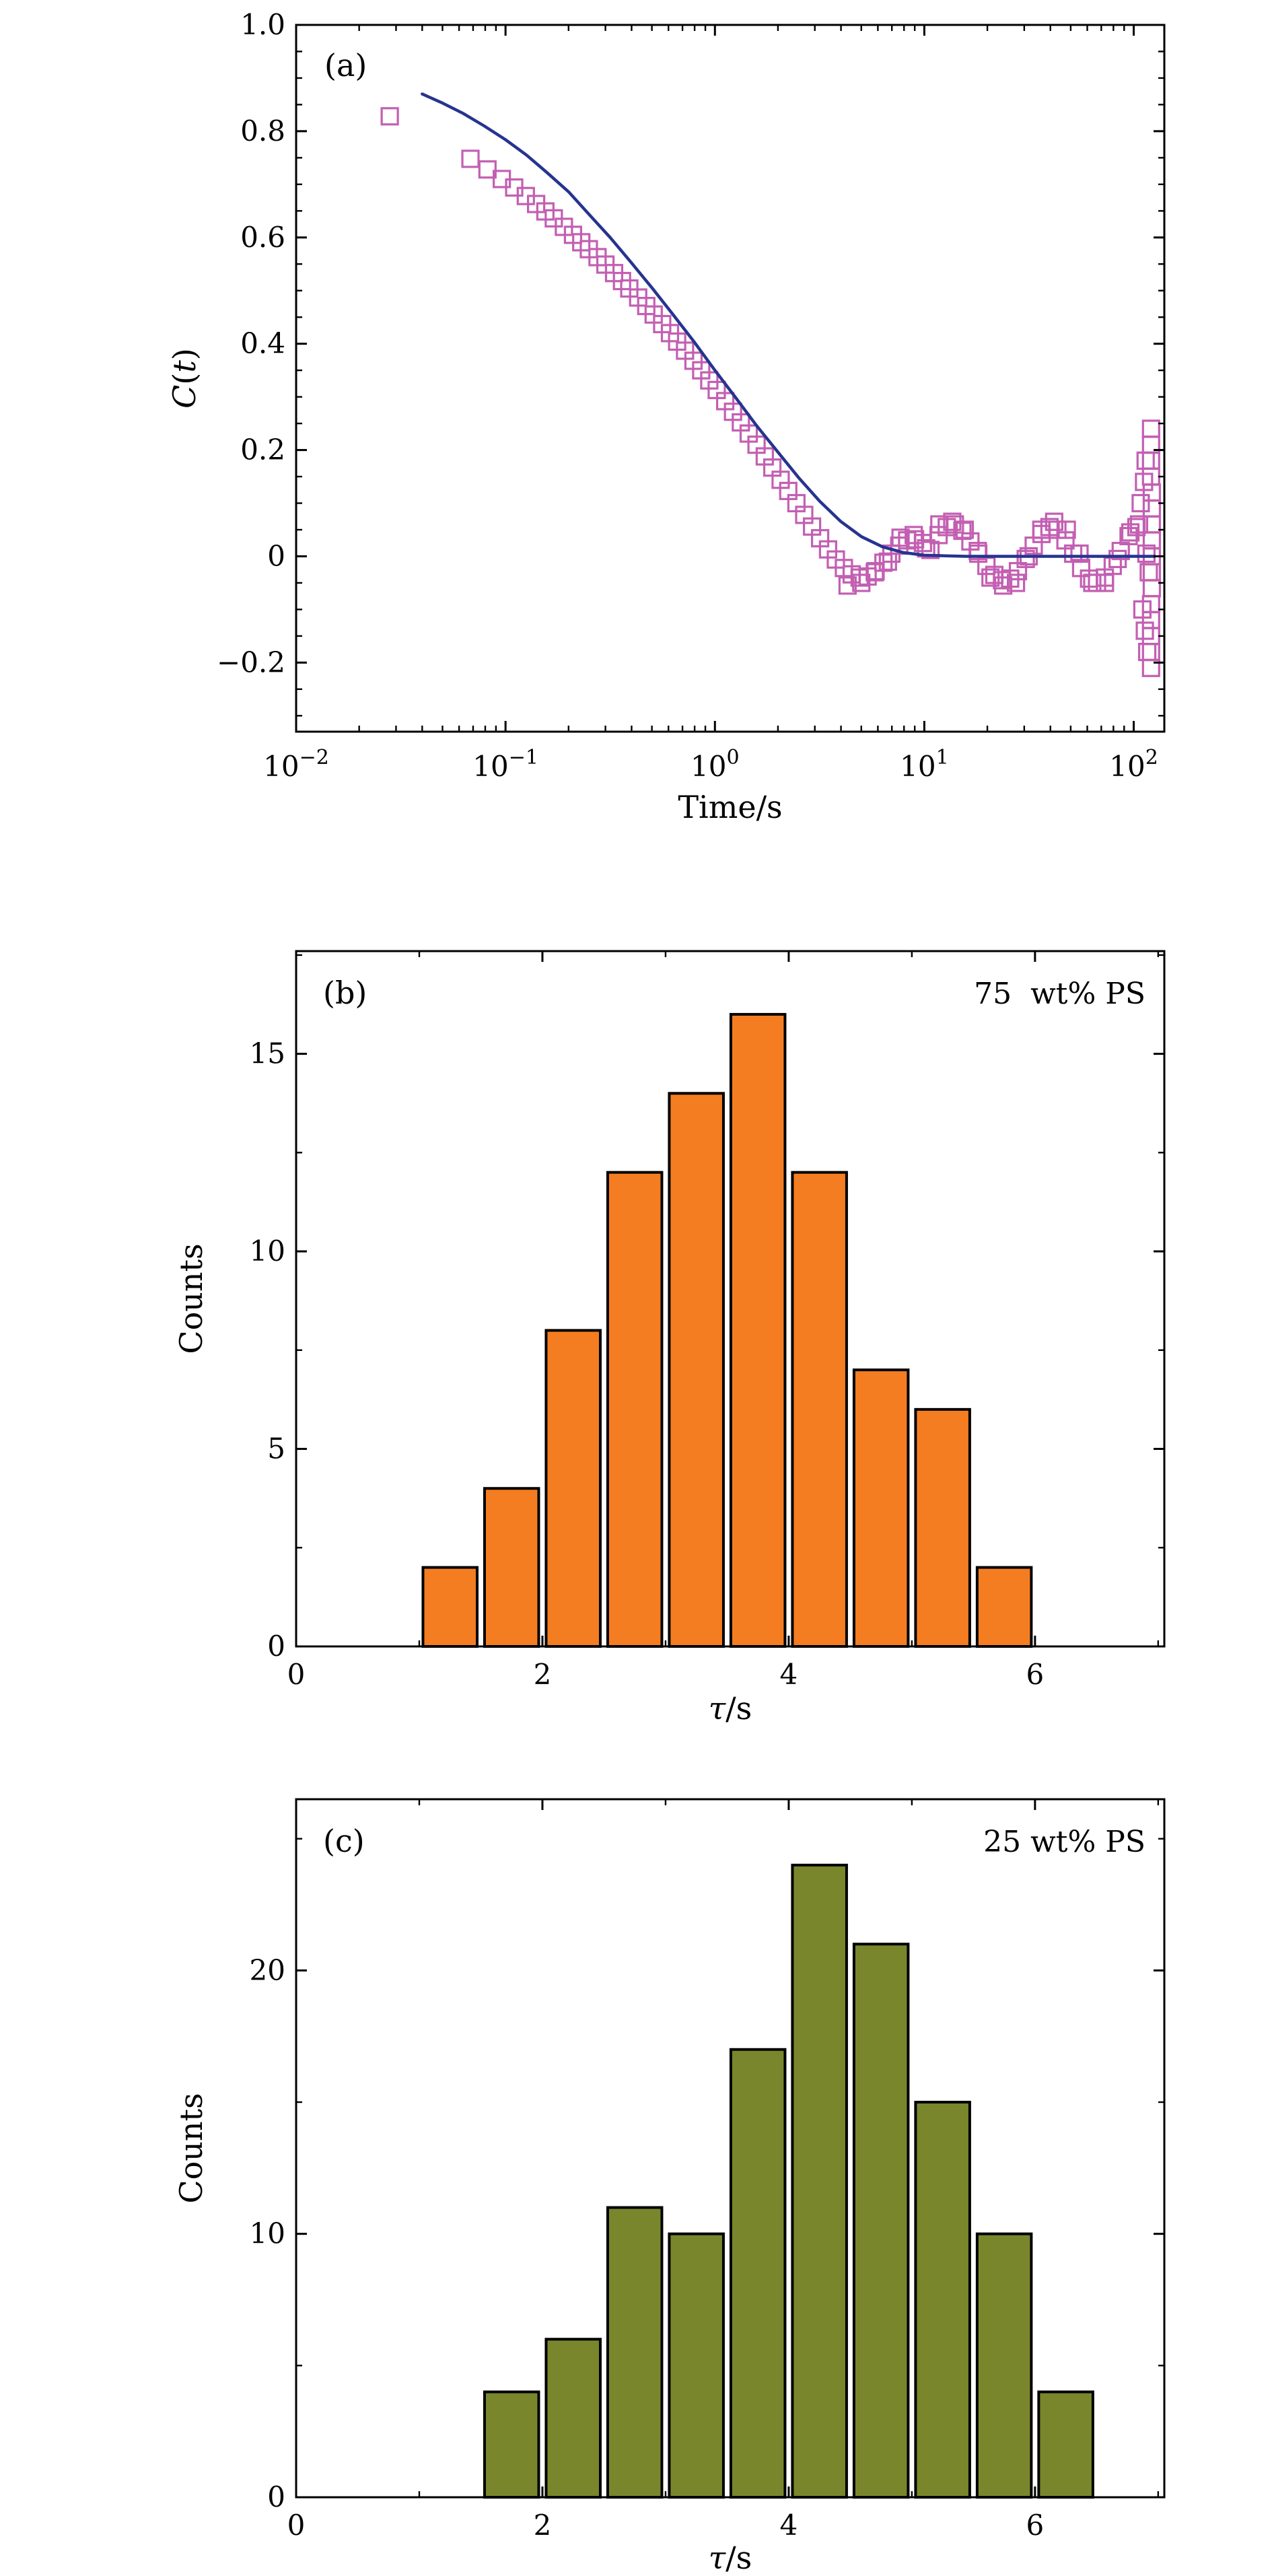  I want to click on y-tick-label: 20, so click(267, 1969).